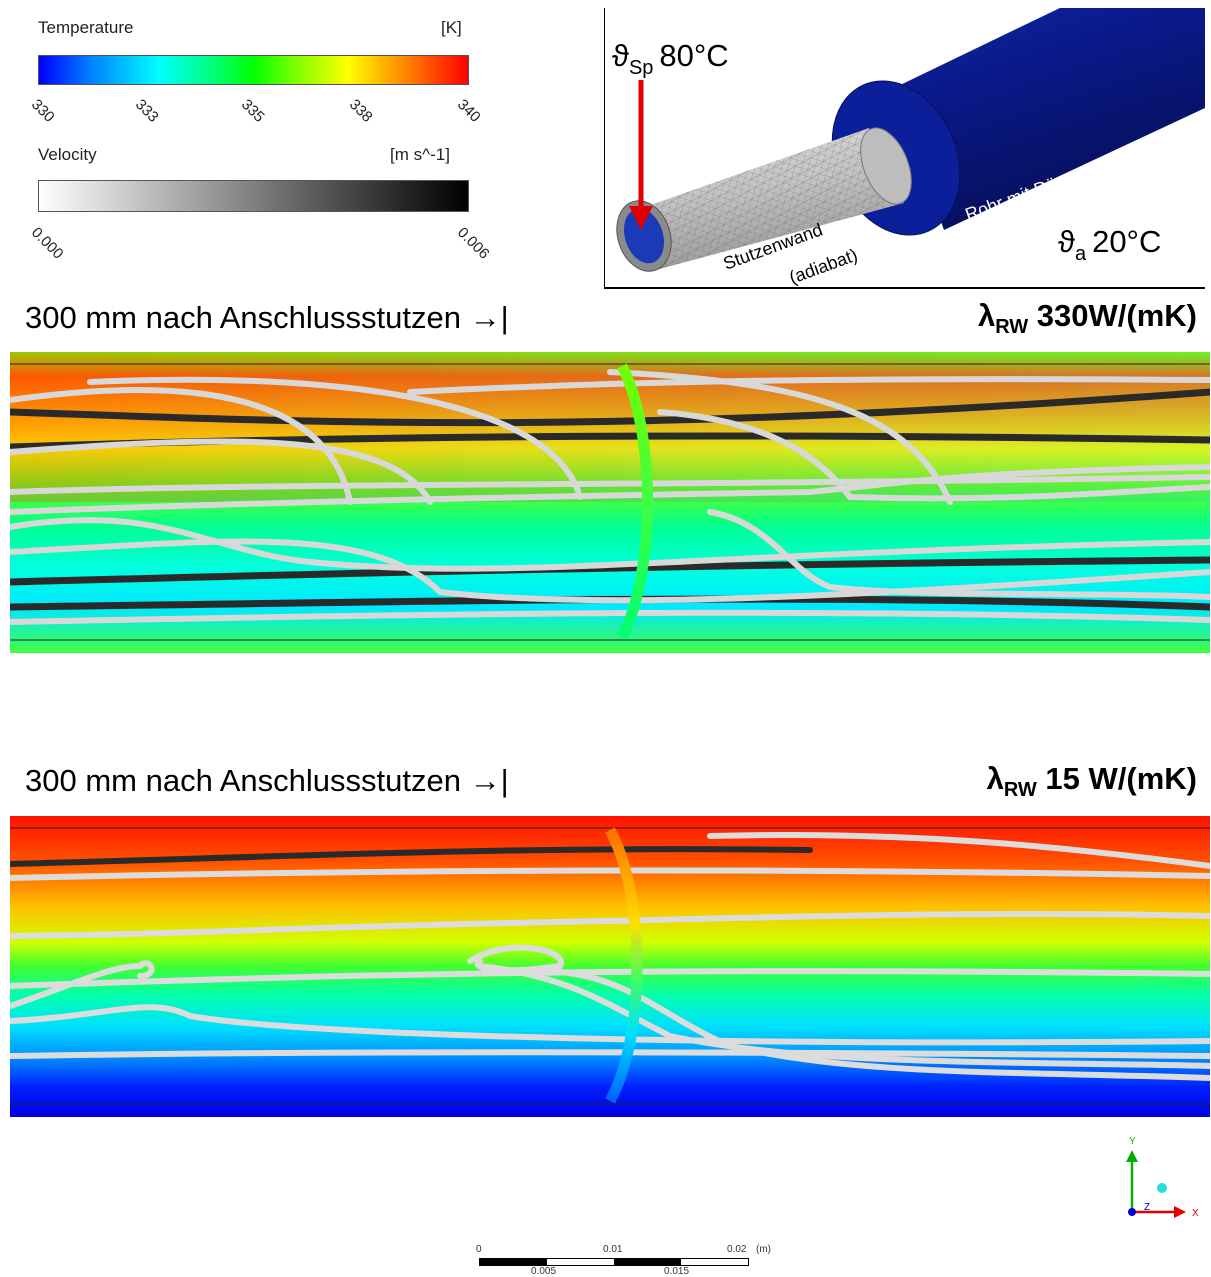 The width and height of the screenshot is (1211, 1277). I want to click on adiabatic-label: (adiabat), so click(824, 266).